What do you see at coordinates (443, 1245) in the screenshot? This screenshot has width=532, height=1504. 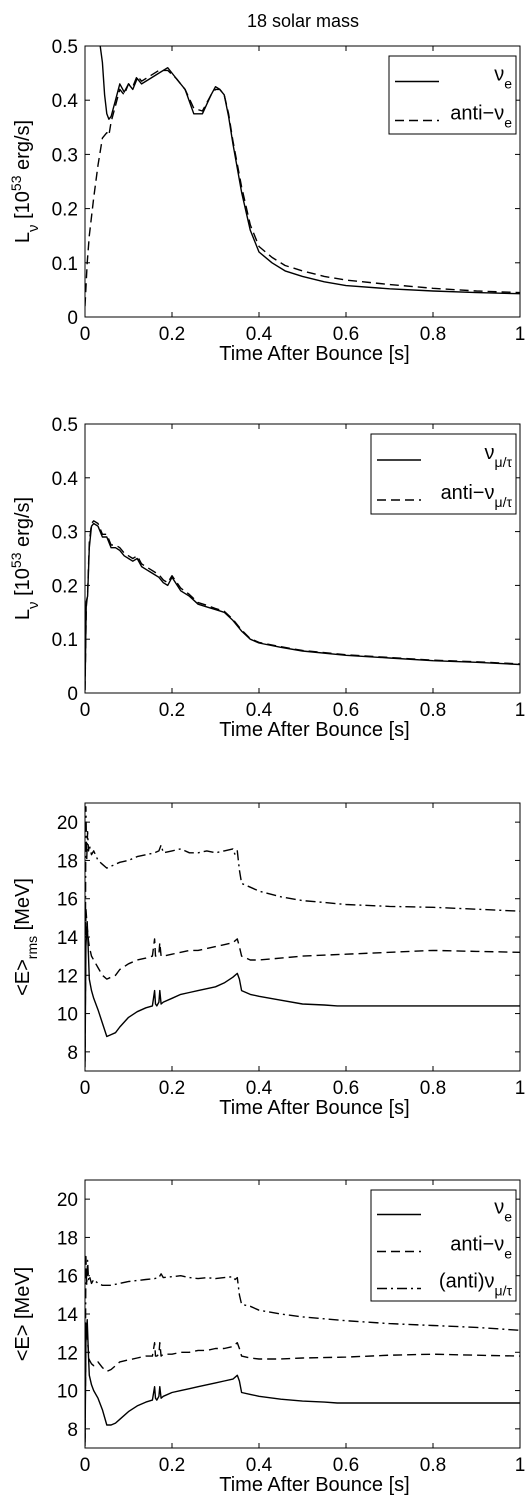 I see `legend-box` at bounding box center [443, 1245].